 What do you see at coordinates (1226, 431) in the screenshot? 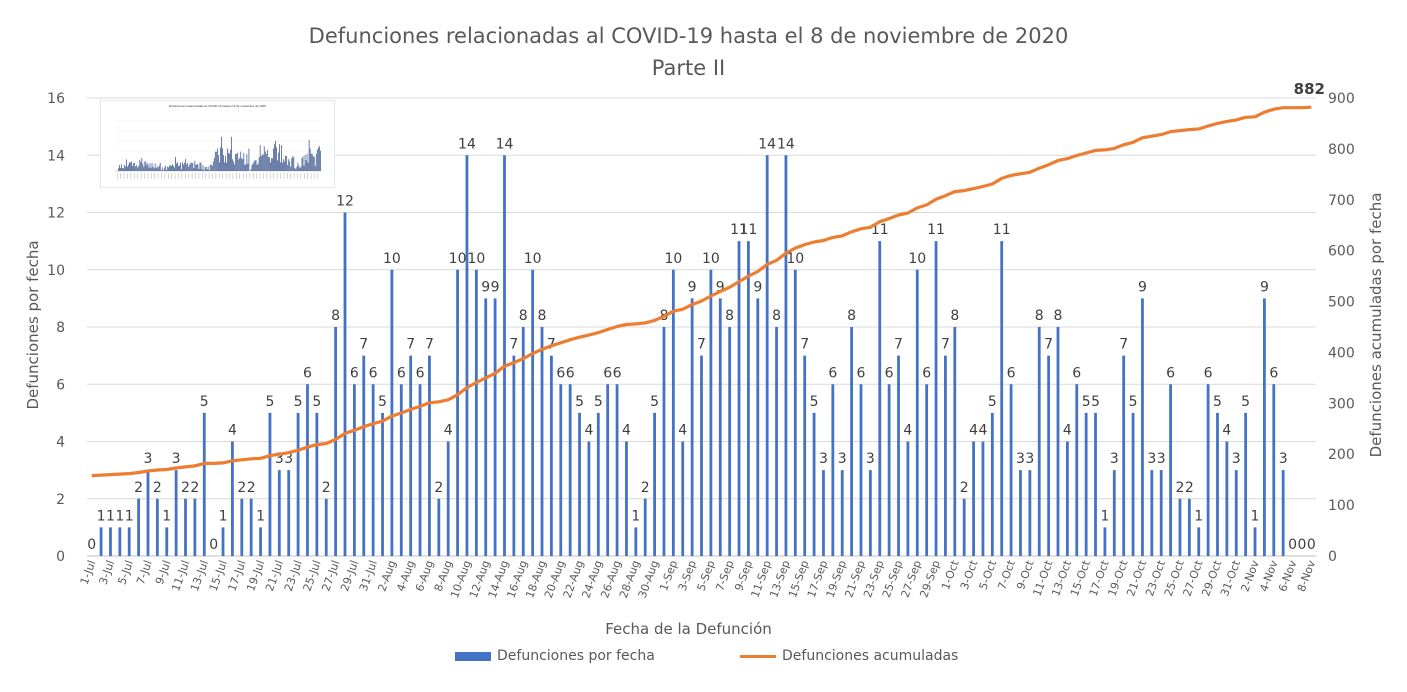
I see `bar-data-label: 4` at bounding box center [1226, 431].